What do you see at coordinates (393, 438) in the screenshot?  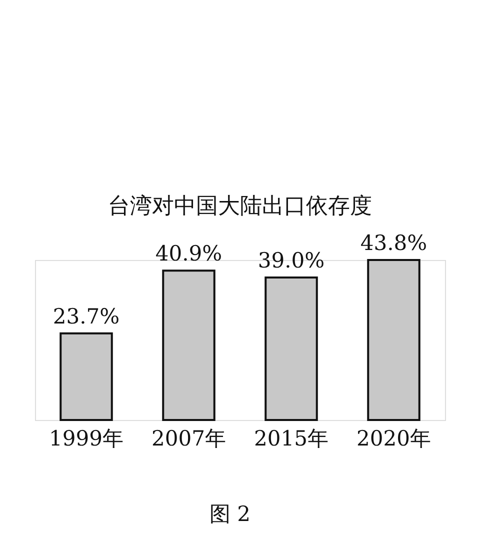 I see `x-tick-label: 2020年` at bounding box center [393, 438].